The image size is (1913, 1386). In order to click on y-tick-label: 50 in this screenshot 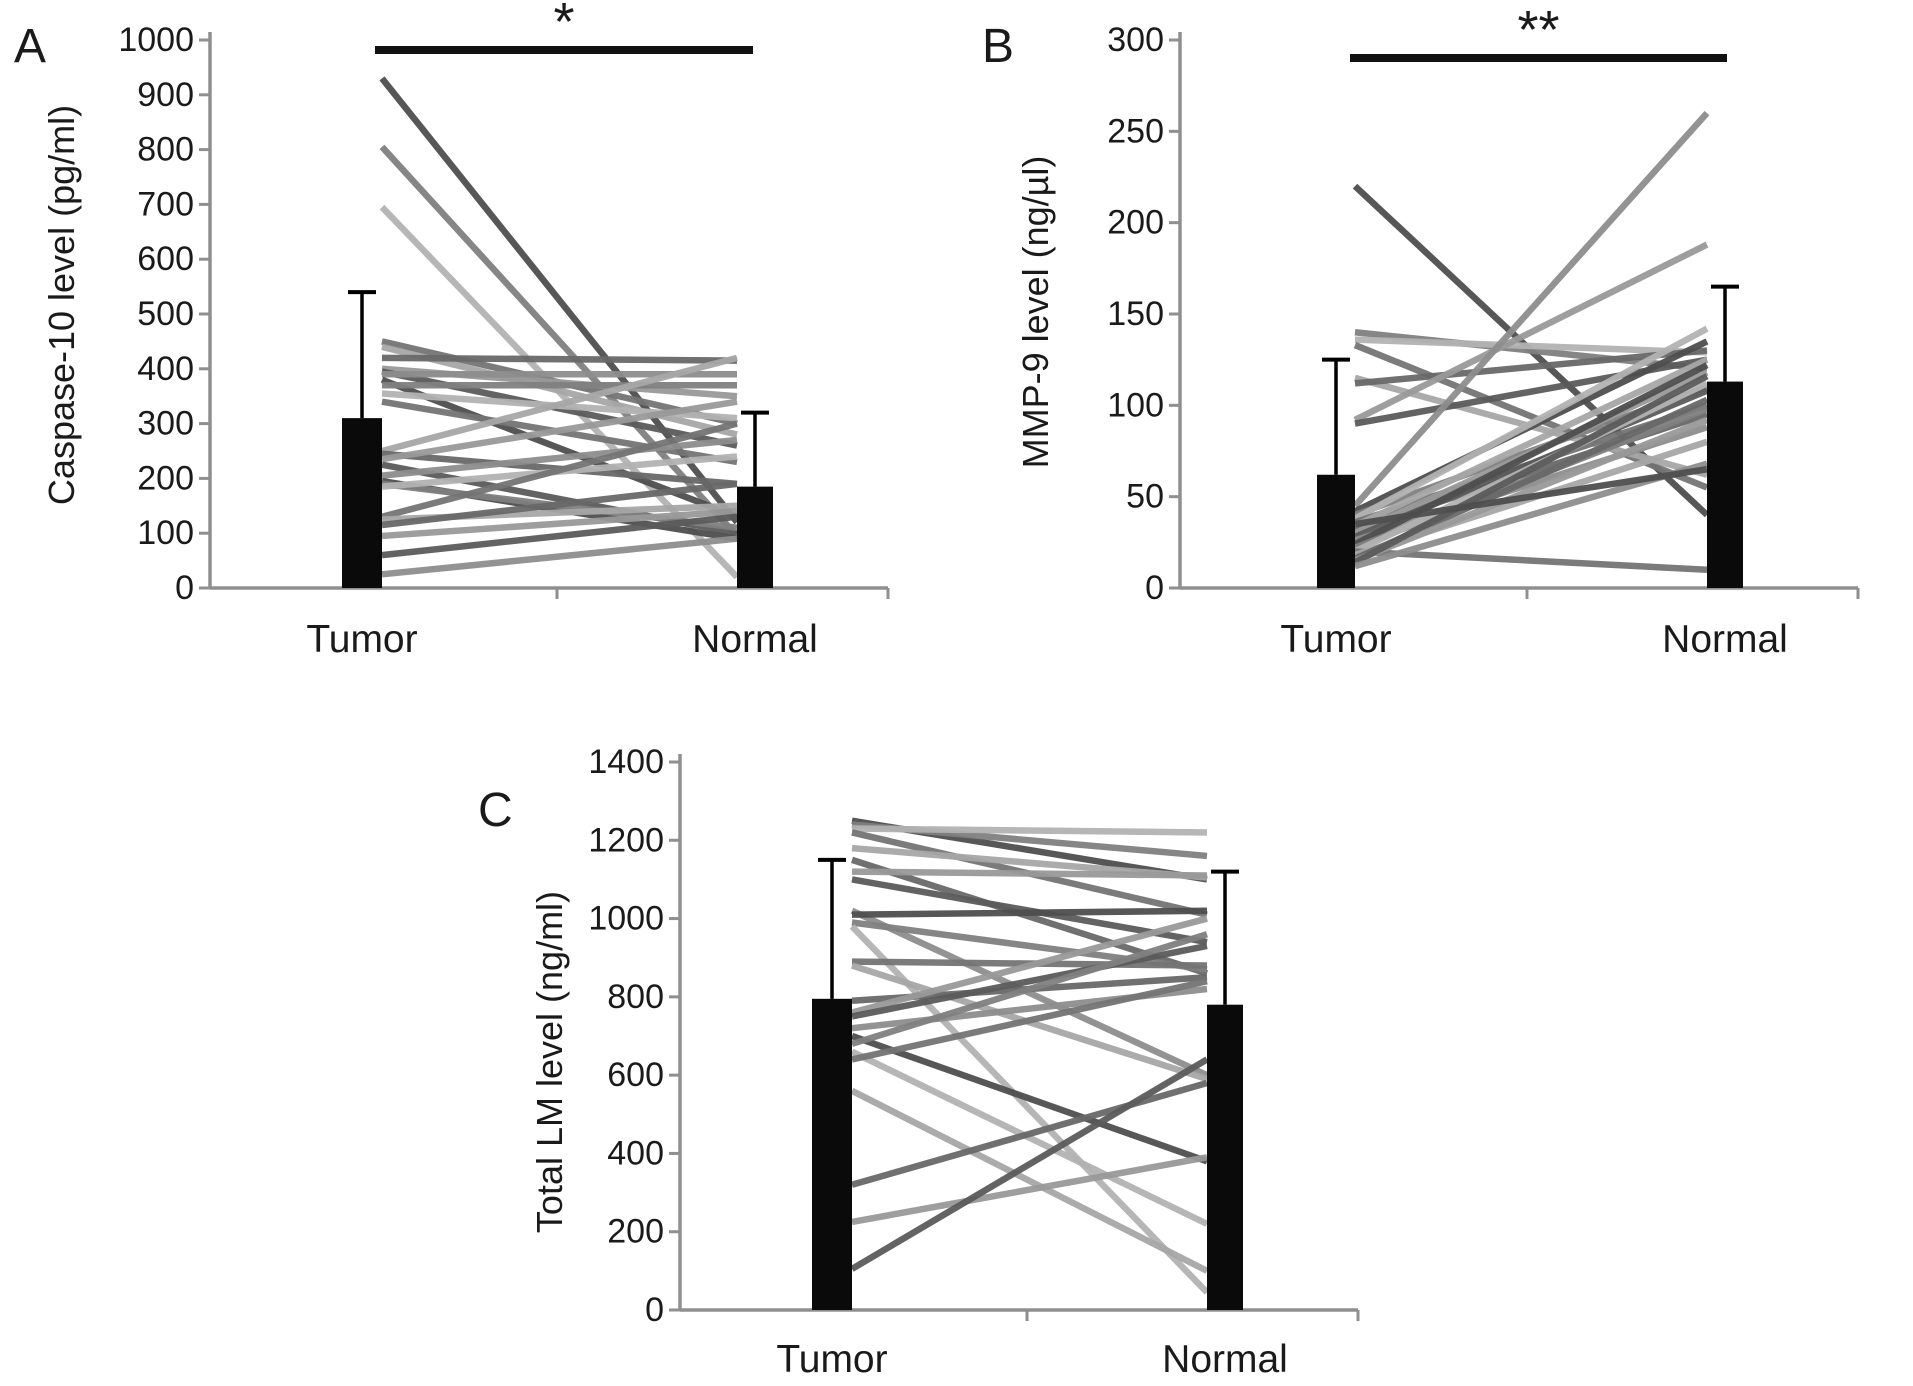, I will do `click(1145, 497)`.